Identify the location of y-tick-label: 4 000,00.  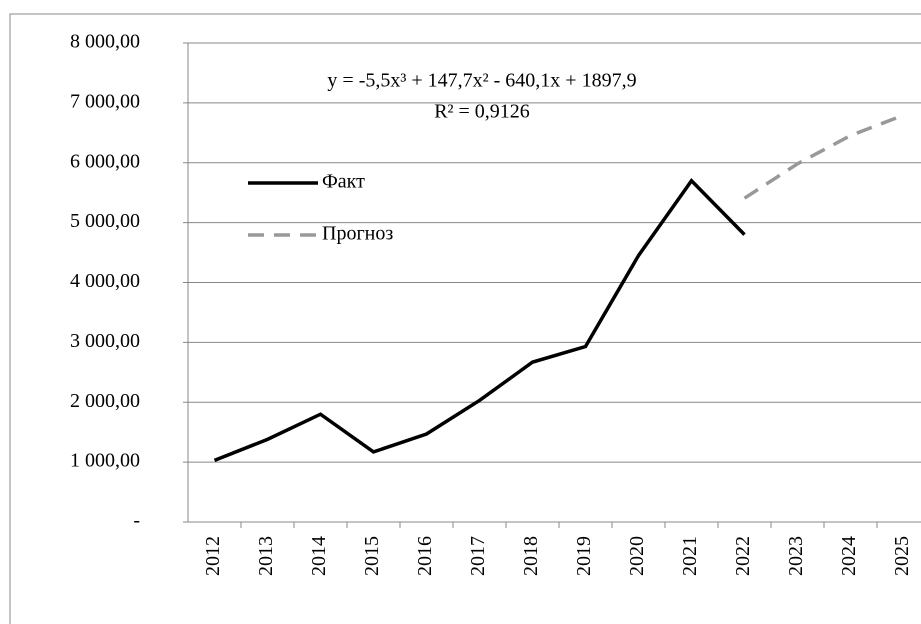
(105, 281).